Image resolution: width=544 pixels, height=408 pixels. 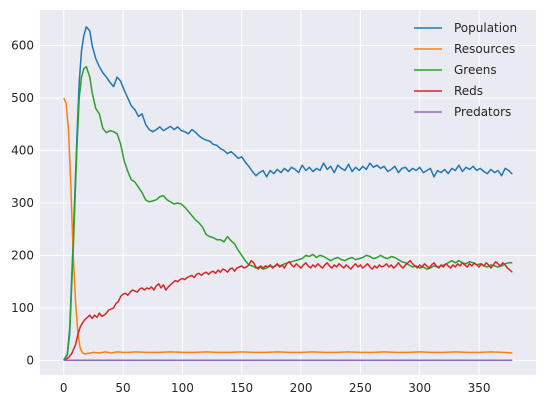 I want to click on y-tick-label: 600, so click(x=22, y=46).